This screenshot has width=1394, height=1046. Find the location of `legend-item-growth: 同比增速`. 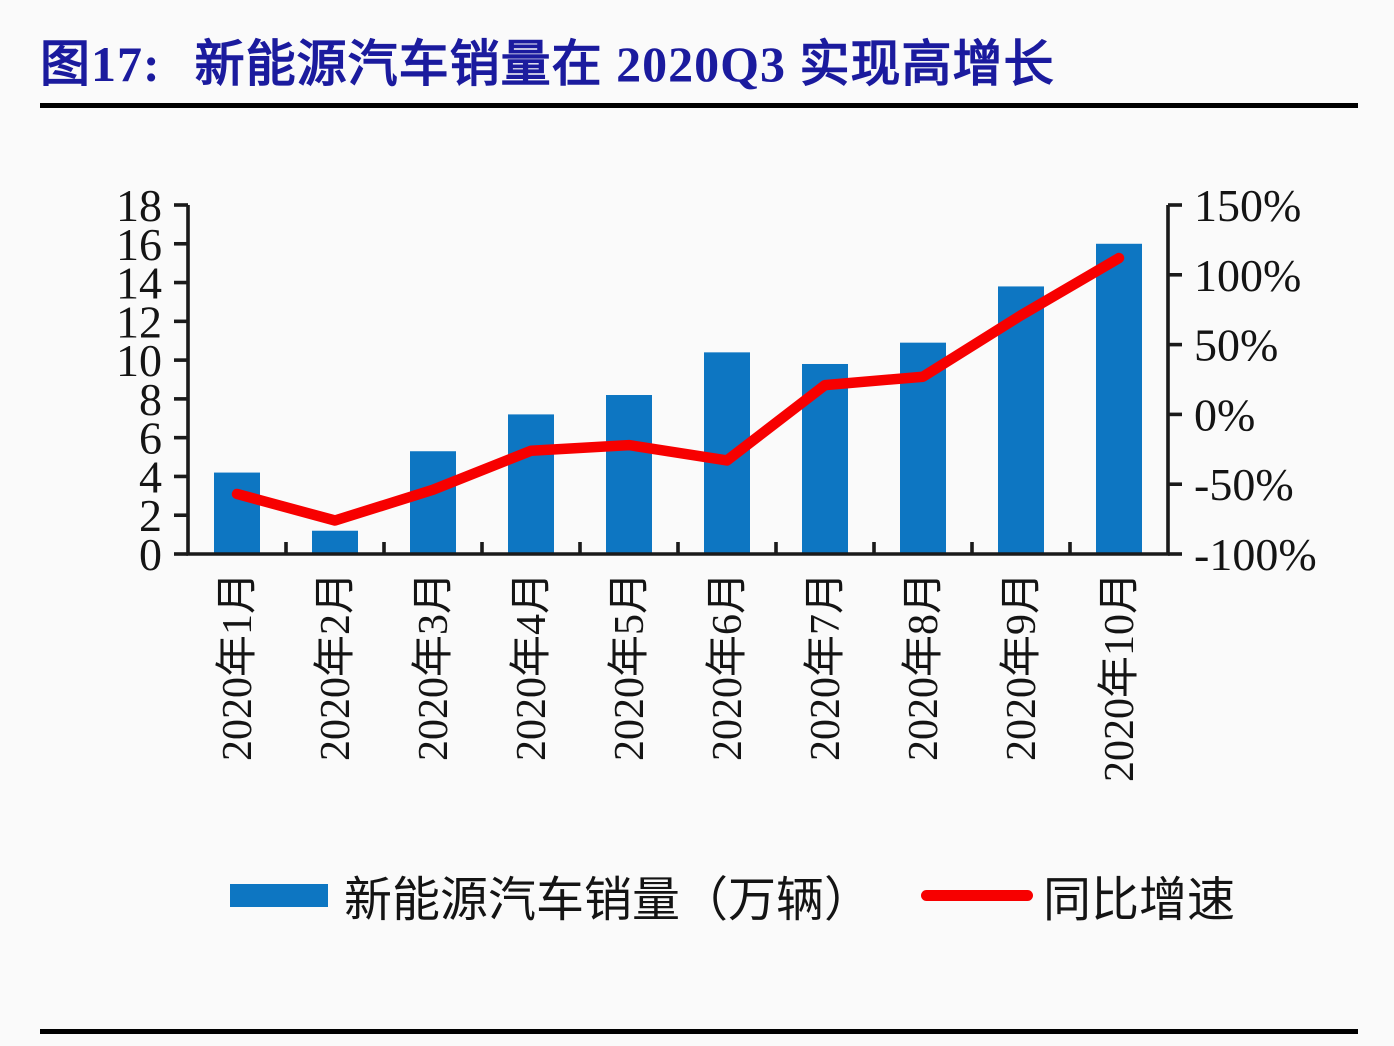

legend-item-growth: 同比增速 is located at coordinates (1078, 896).